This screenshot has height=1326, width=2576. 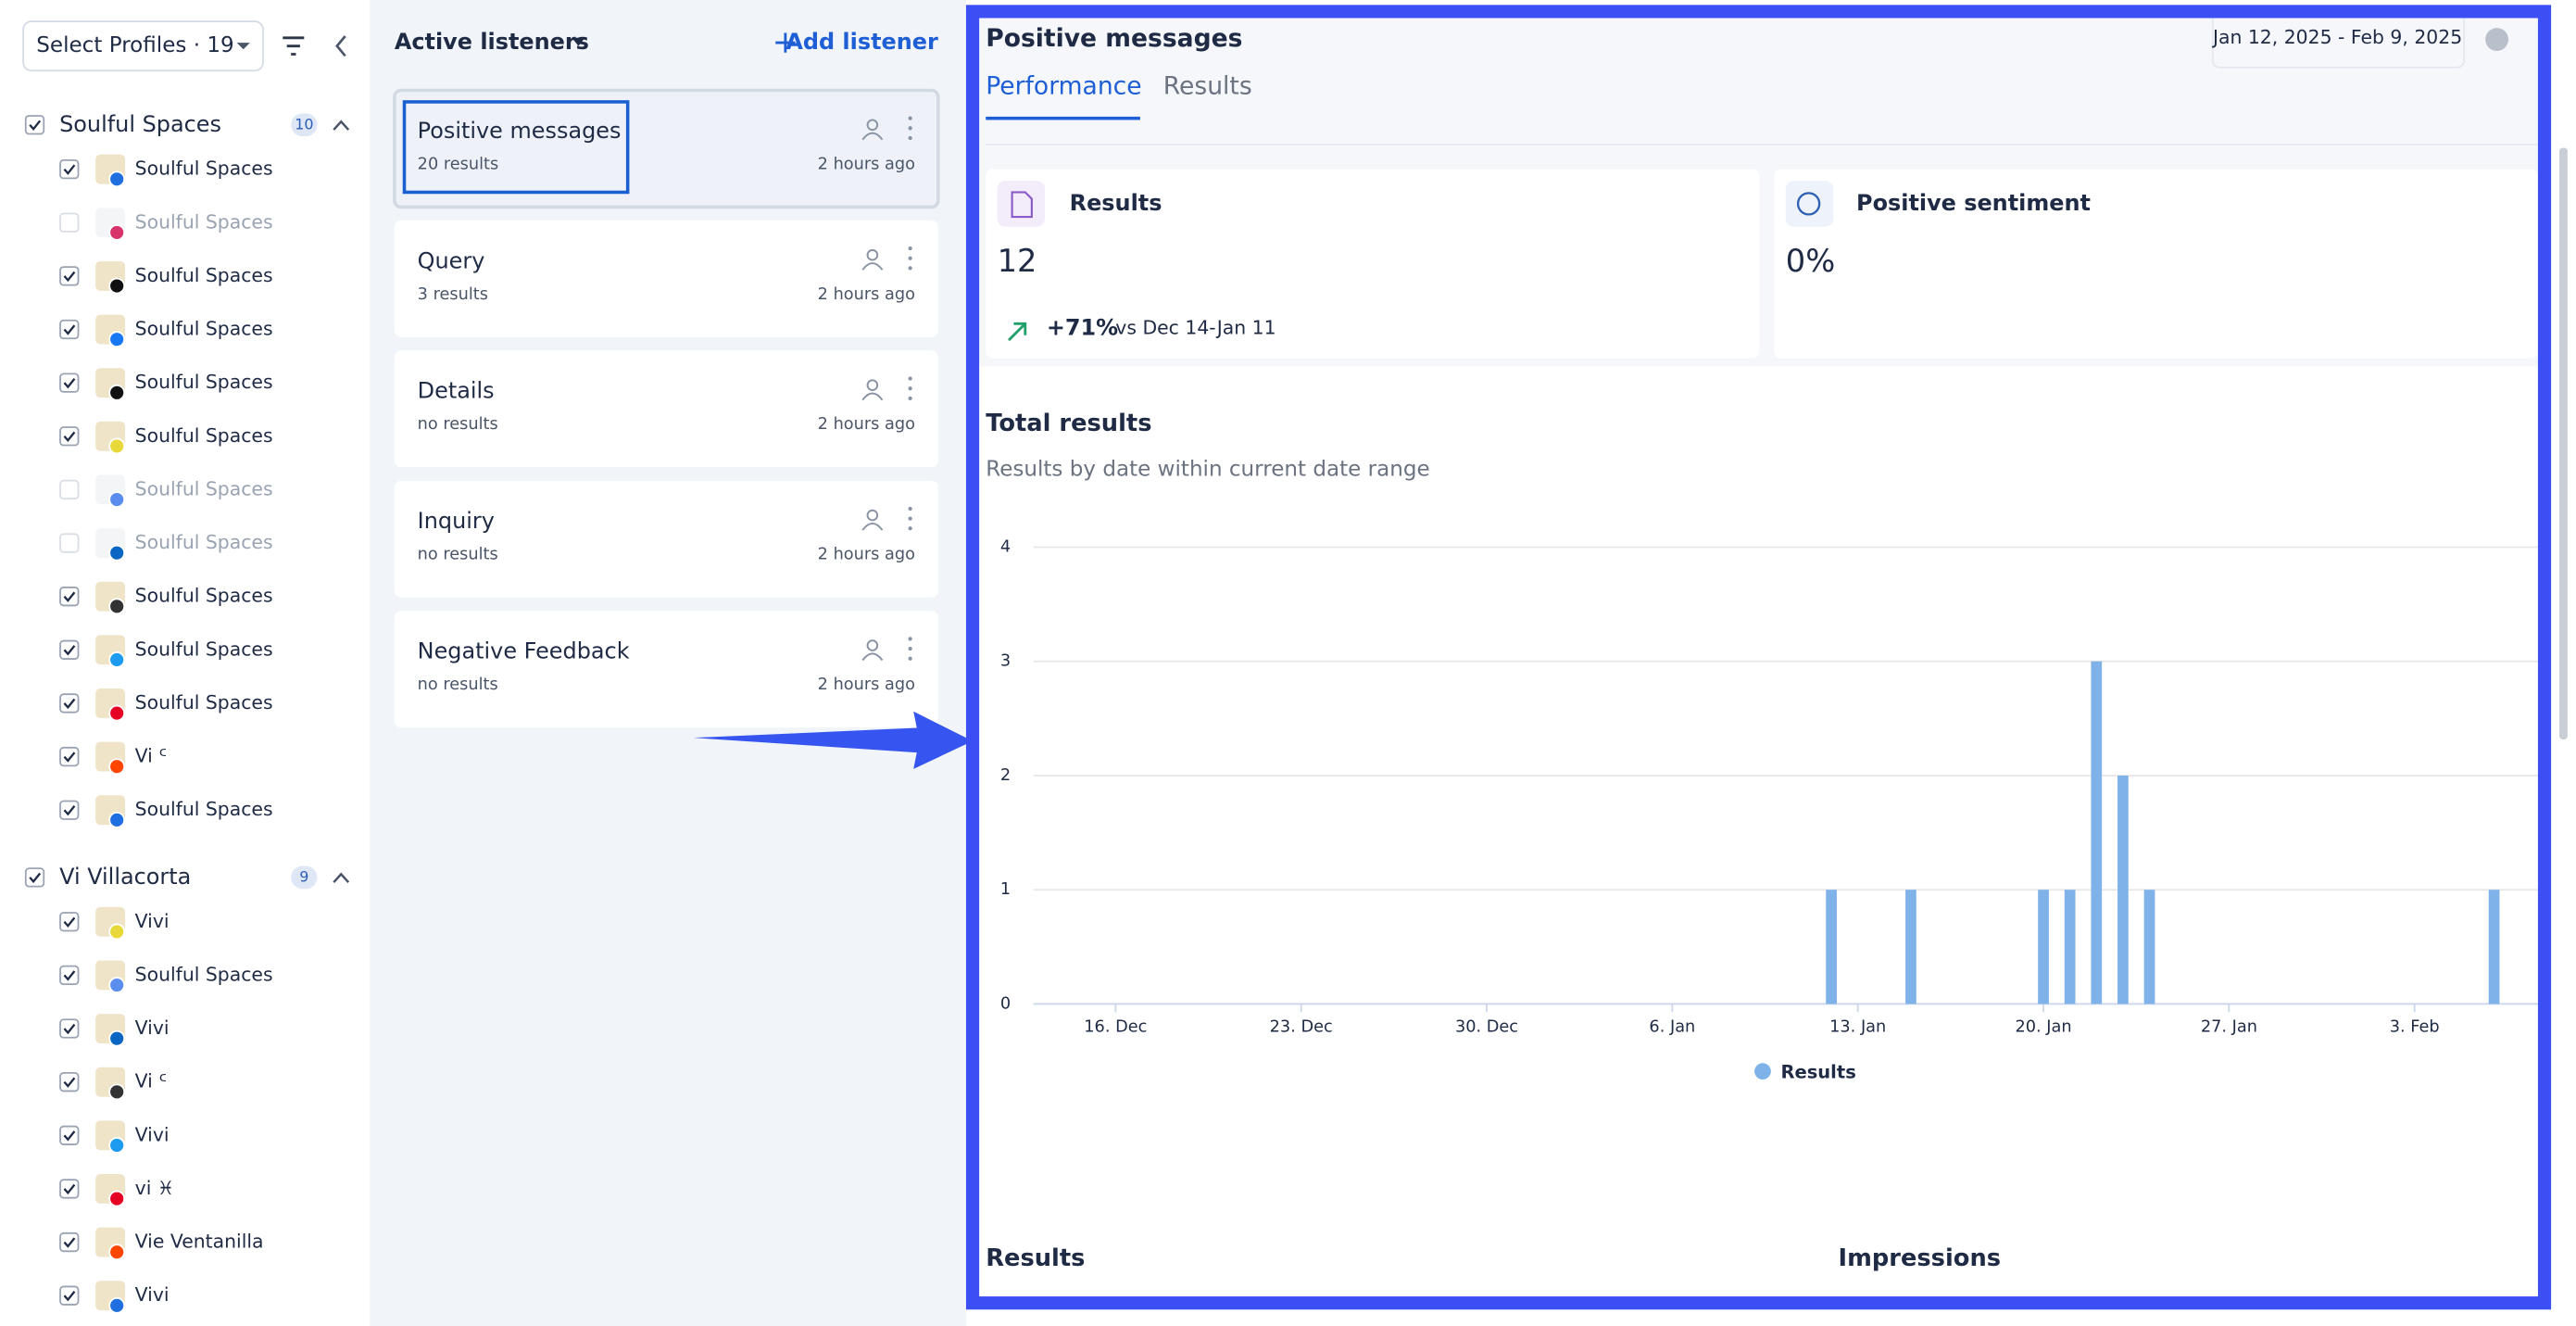 I want to click on section-title: Results, so click(x=1035, y=1258).